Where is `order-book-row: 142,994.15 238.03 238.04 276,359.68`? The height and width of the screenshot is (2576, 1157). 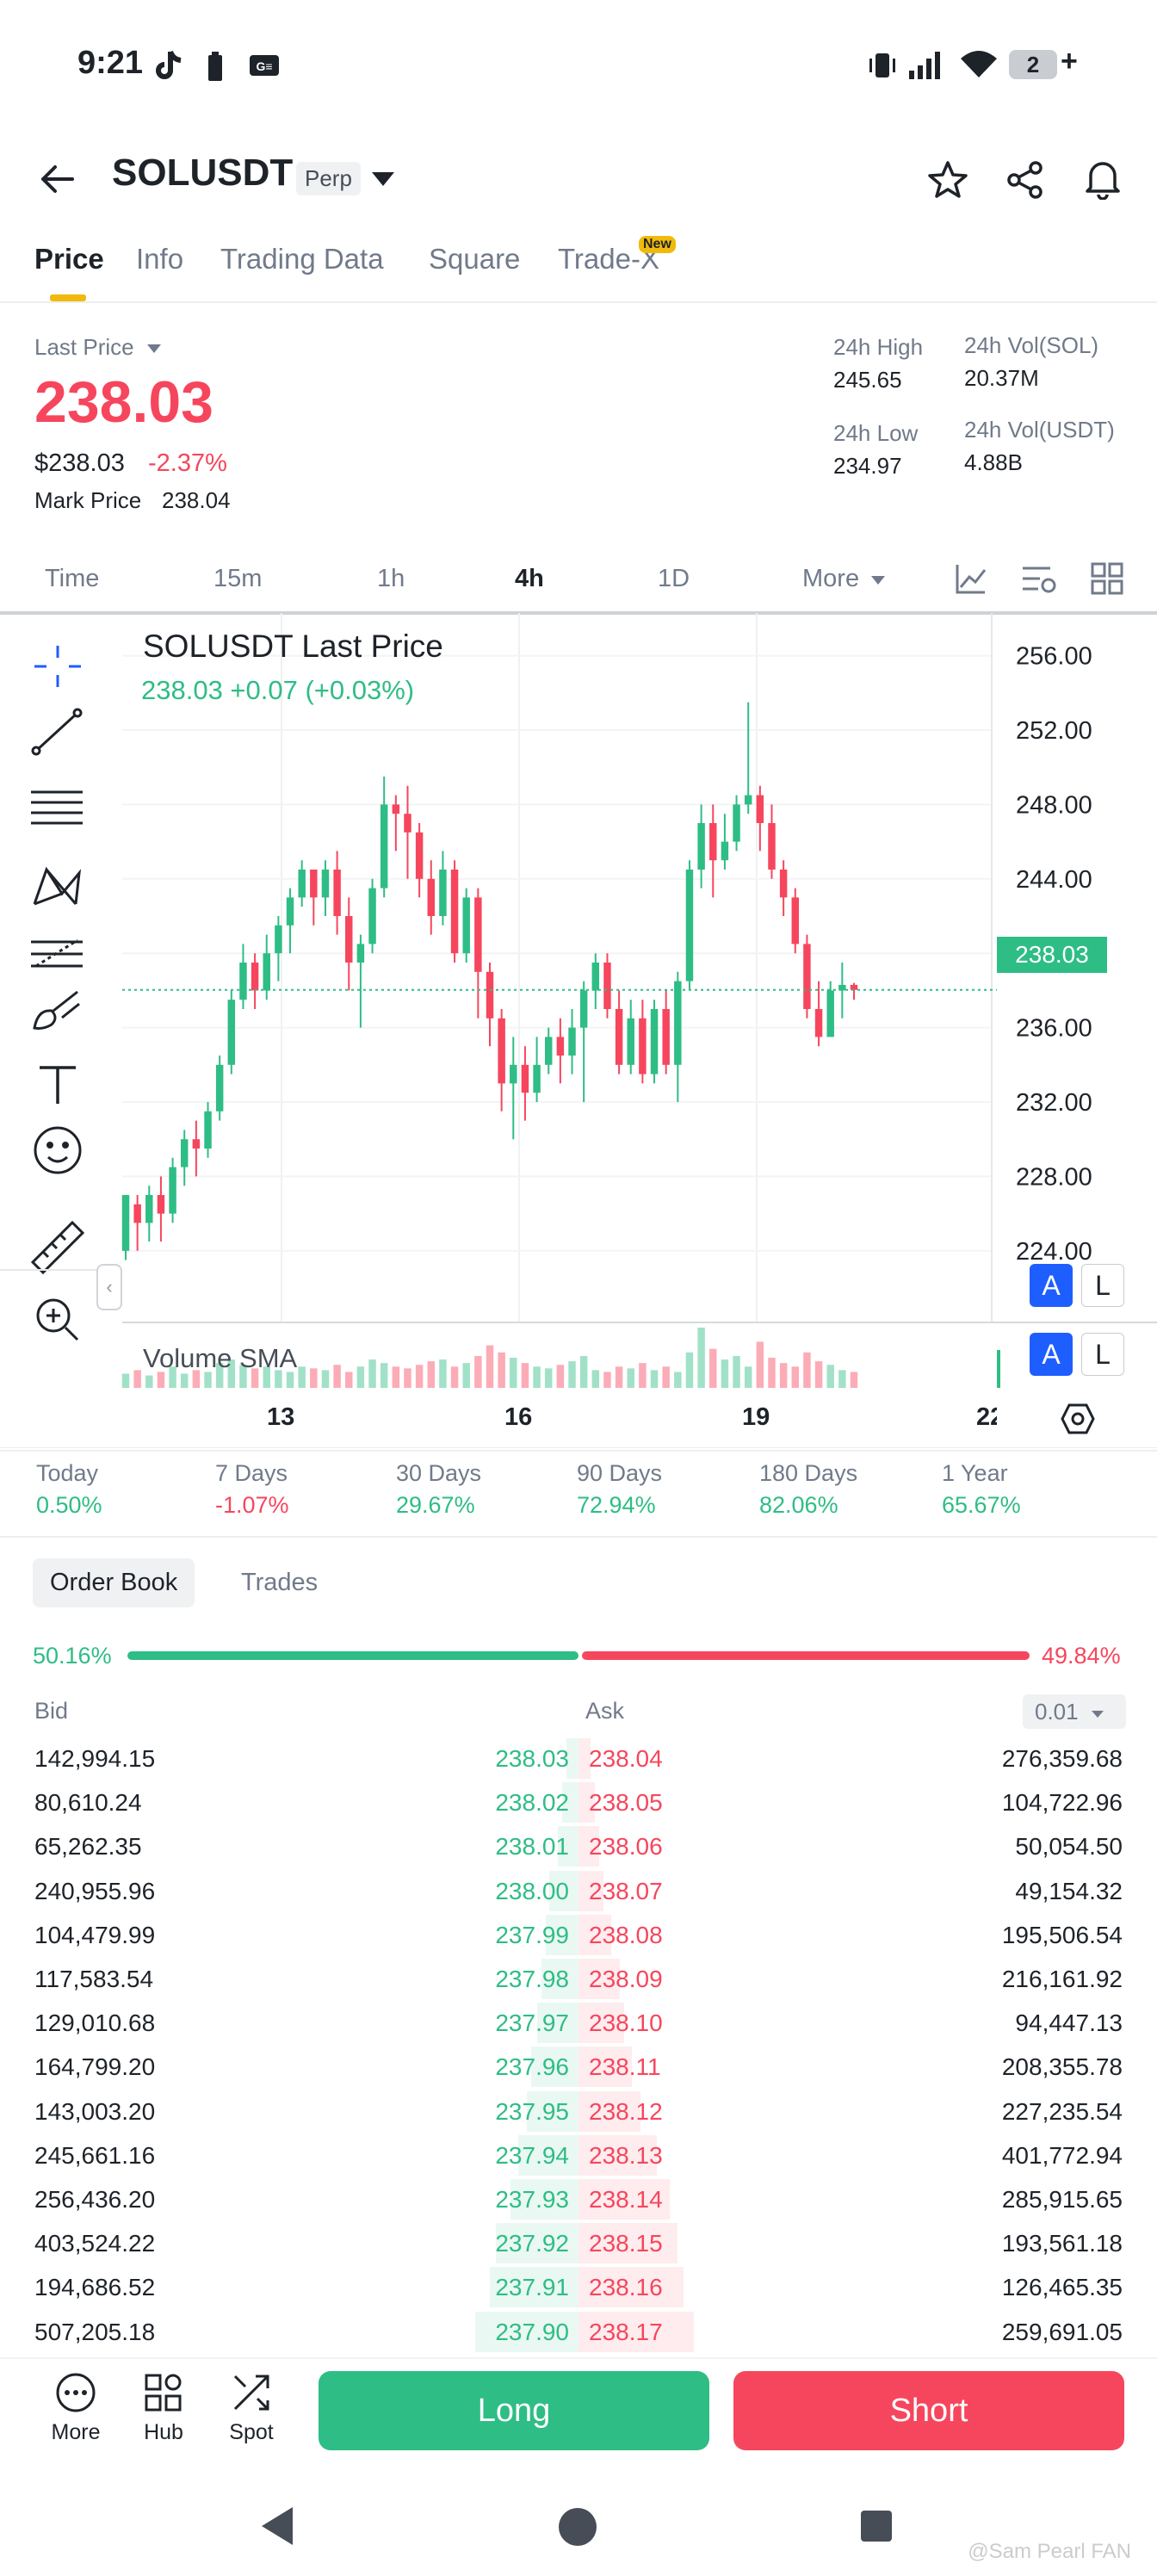
order-book-row: 142,994.15 238.03 238.04 276,359.68 is located at coordinates (579, 1758).